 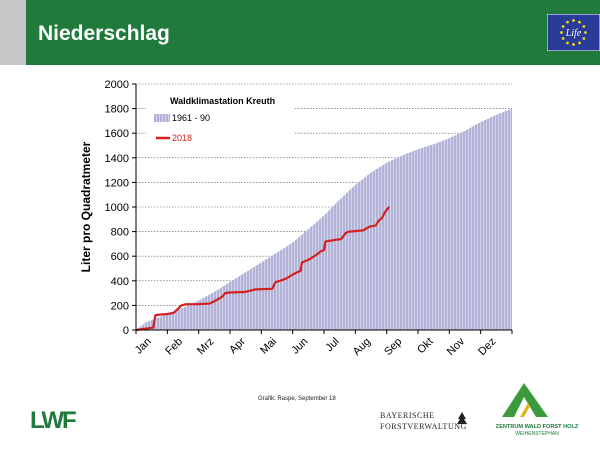 What do you see at coordinates (462, 418) in the screenshot?
I see `tree-mark-icon` at bounding box center [462, 418].